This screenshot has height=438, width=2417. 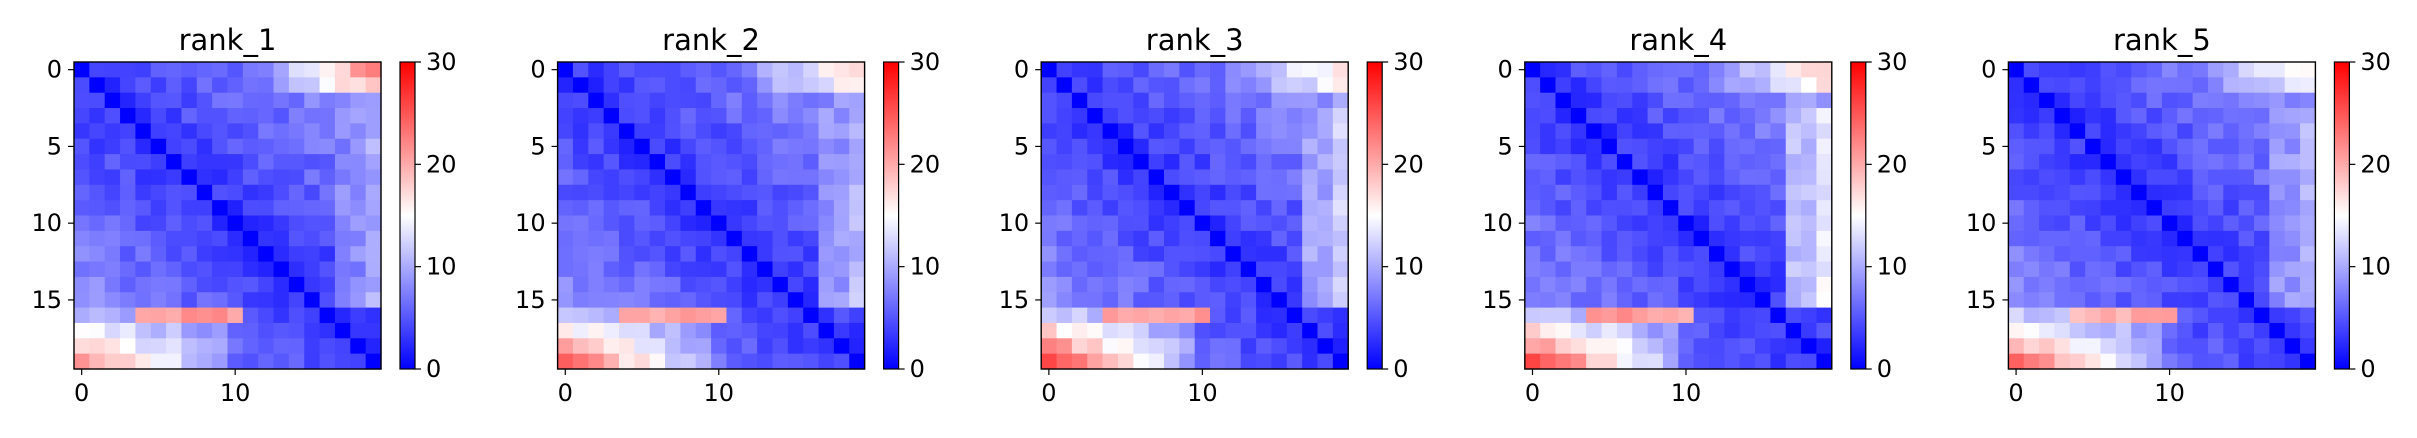 I want to click on colorbar-tick-label: 10, so click(x=441, y=267).